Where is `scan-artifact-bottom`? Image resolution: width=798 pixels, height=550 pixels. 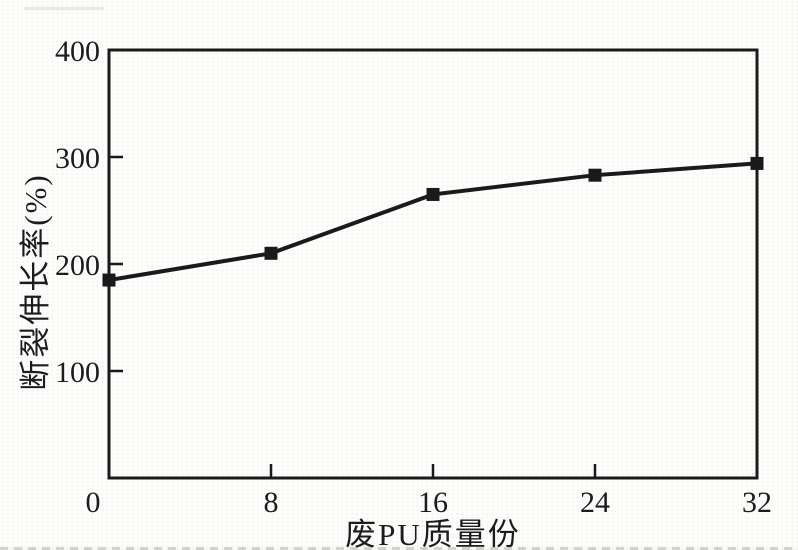 scan-artifact-bottom is located at coordinates (399, 548).